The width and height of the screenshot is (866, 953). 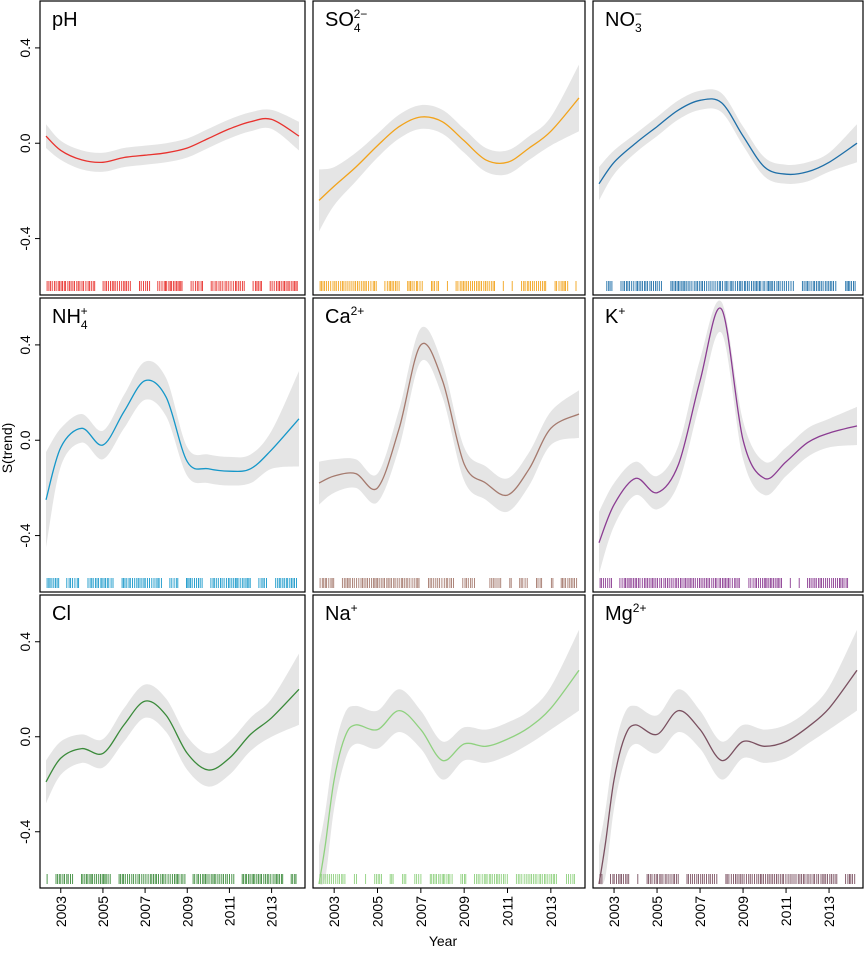 I want to click on panel-9: Mg2+, so click(x=728, y=741).